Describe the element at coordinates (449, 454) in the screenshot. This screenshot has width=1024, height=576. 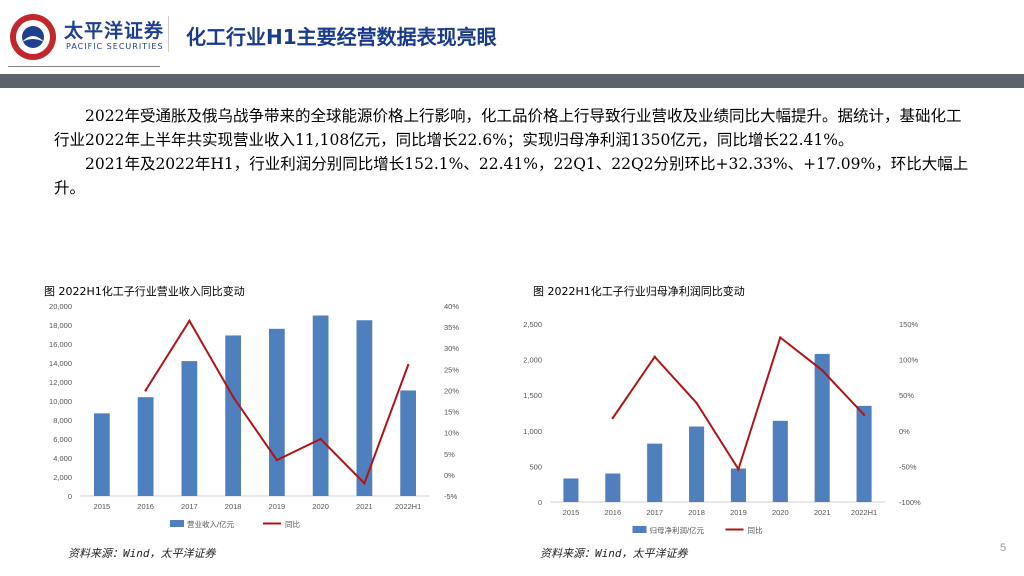
I see `y-right-tick-label: 5%` at that location.